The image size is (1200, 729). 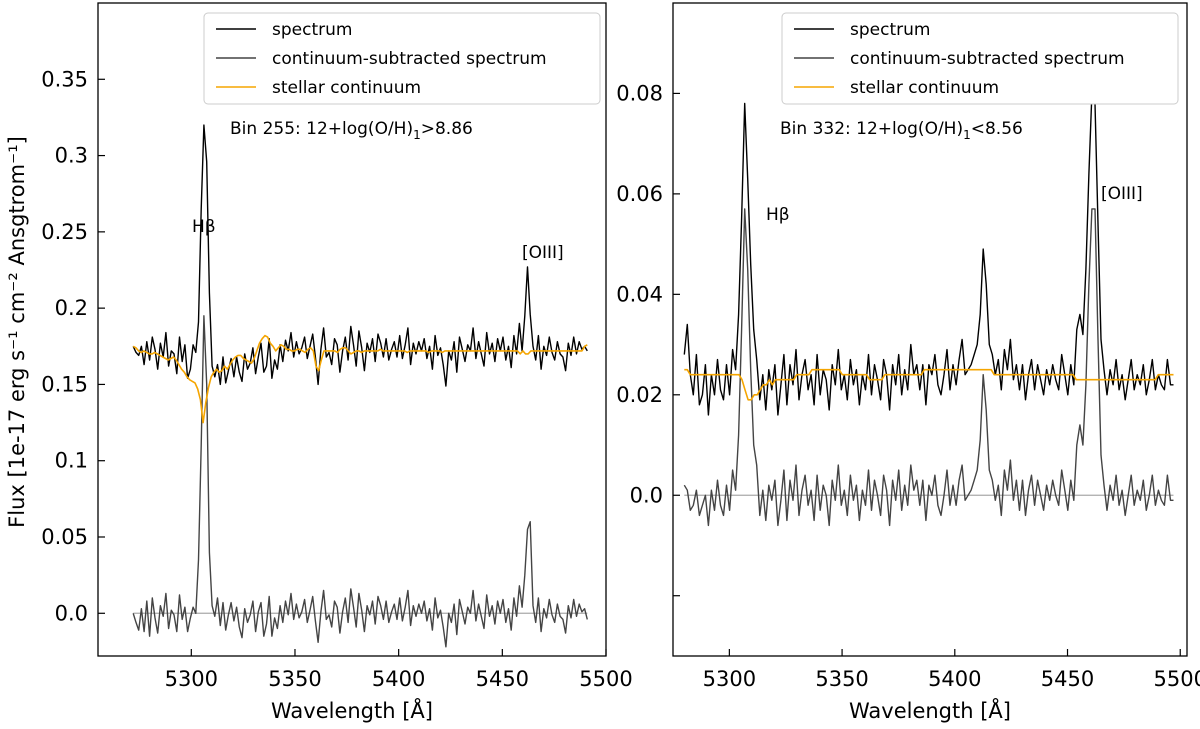 What do you see at coordinates (639, 294) in the screenshot?
I see `y-tick-label: 0.04` at bounding box center [639, 294].